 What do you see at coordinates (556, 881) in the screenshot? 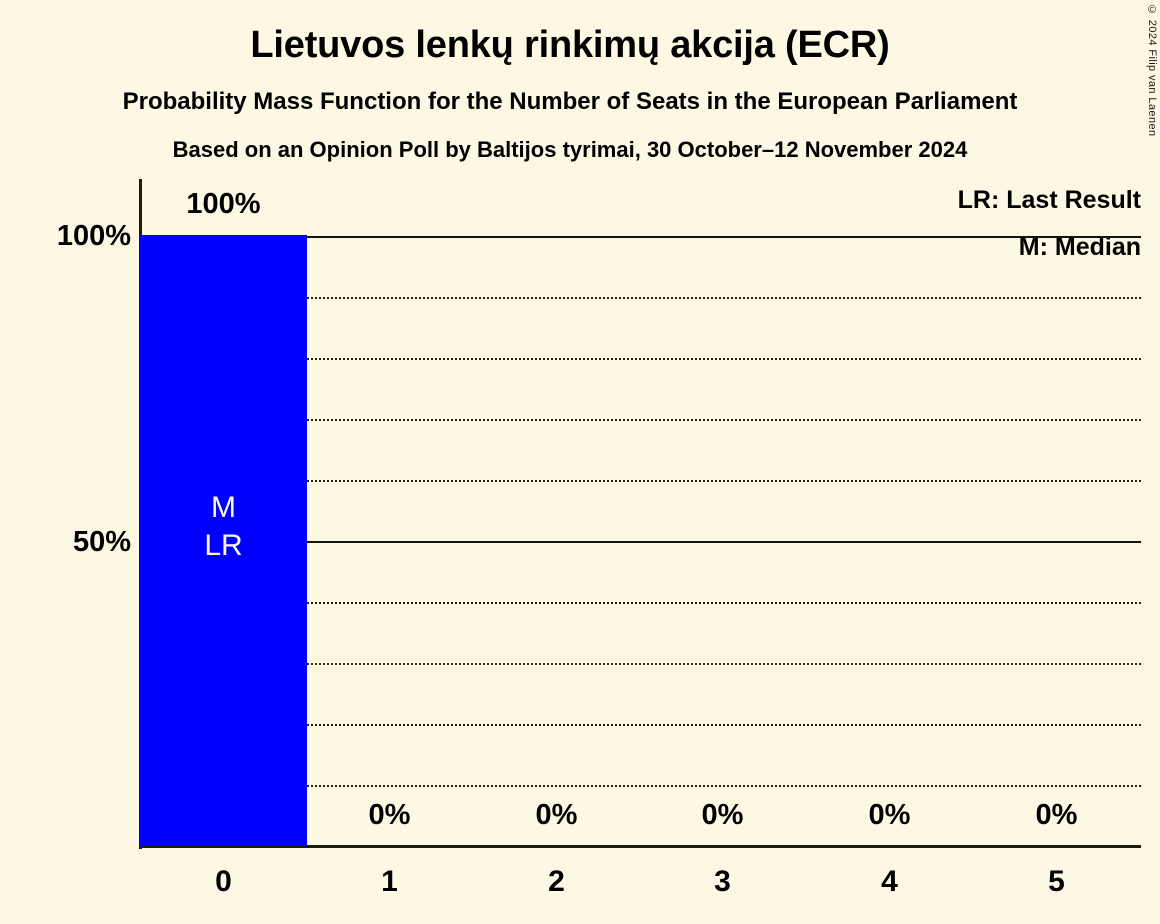
I see `x-tick-2: 2` at bounding box center [556, 881].